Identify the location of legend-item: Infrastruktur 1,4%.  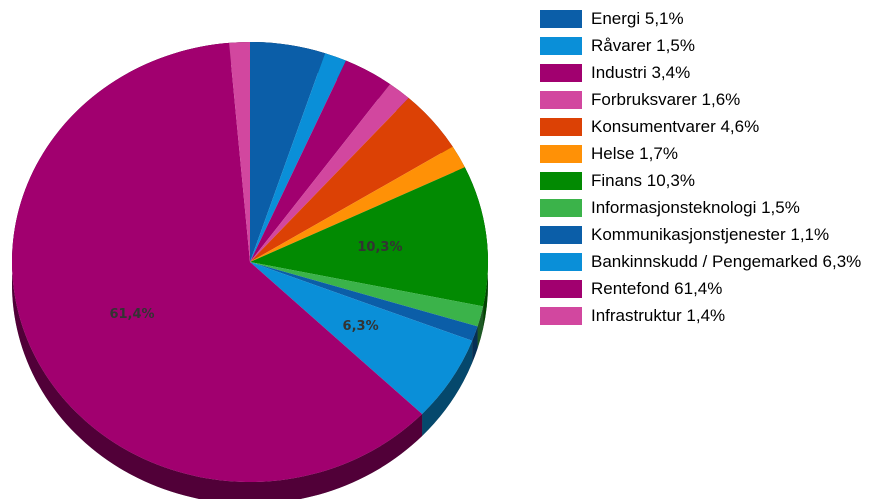
(712, 316).